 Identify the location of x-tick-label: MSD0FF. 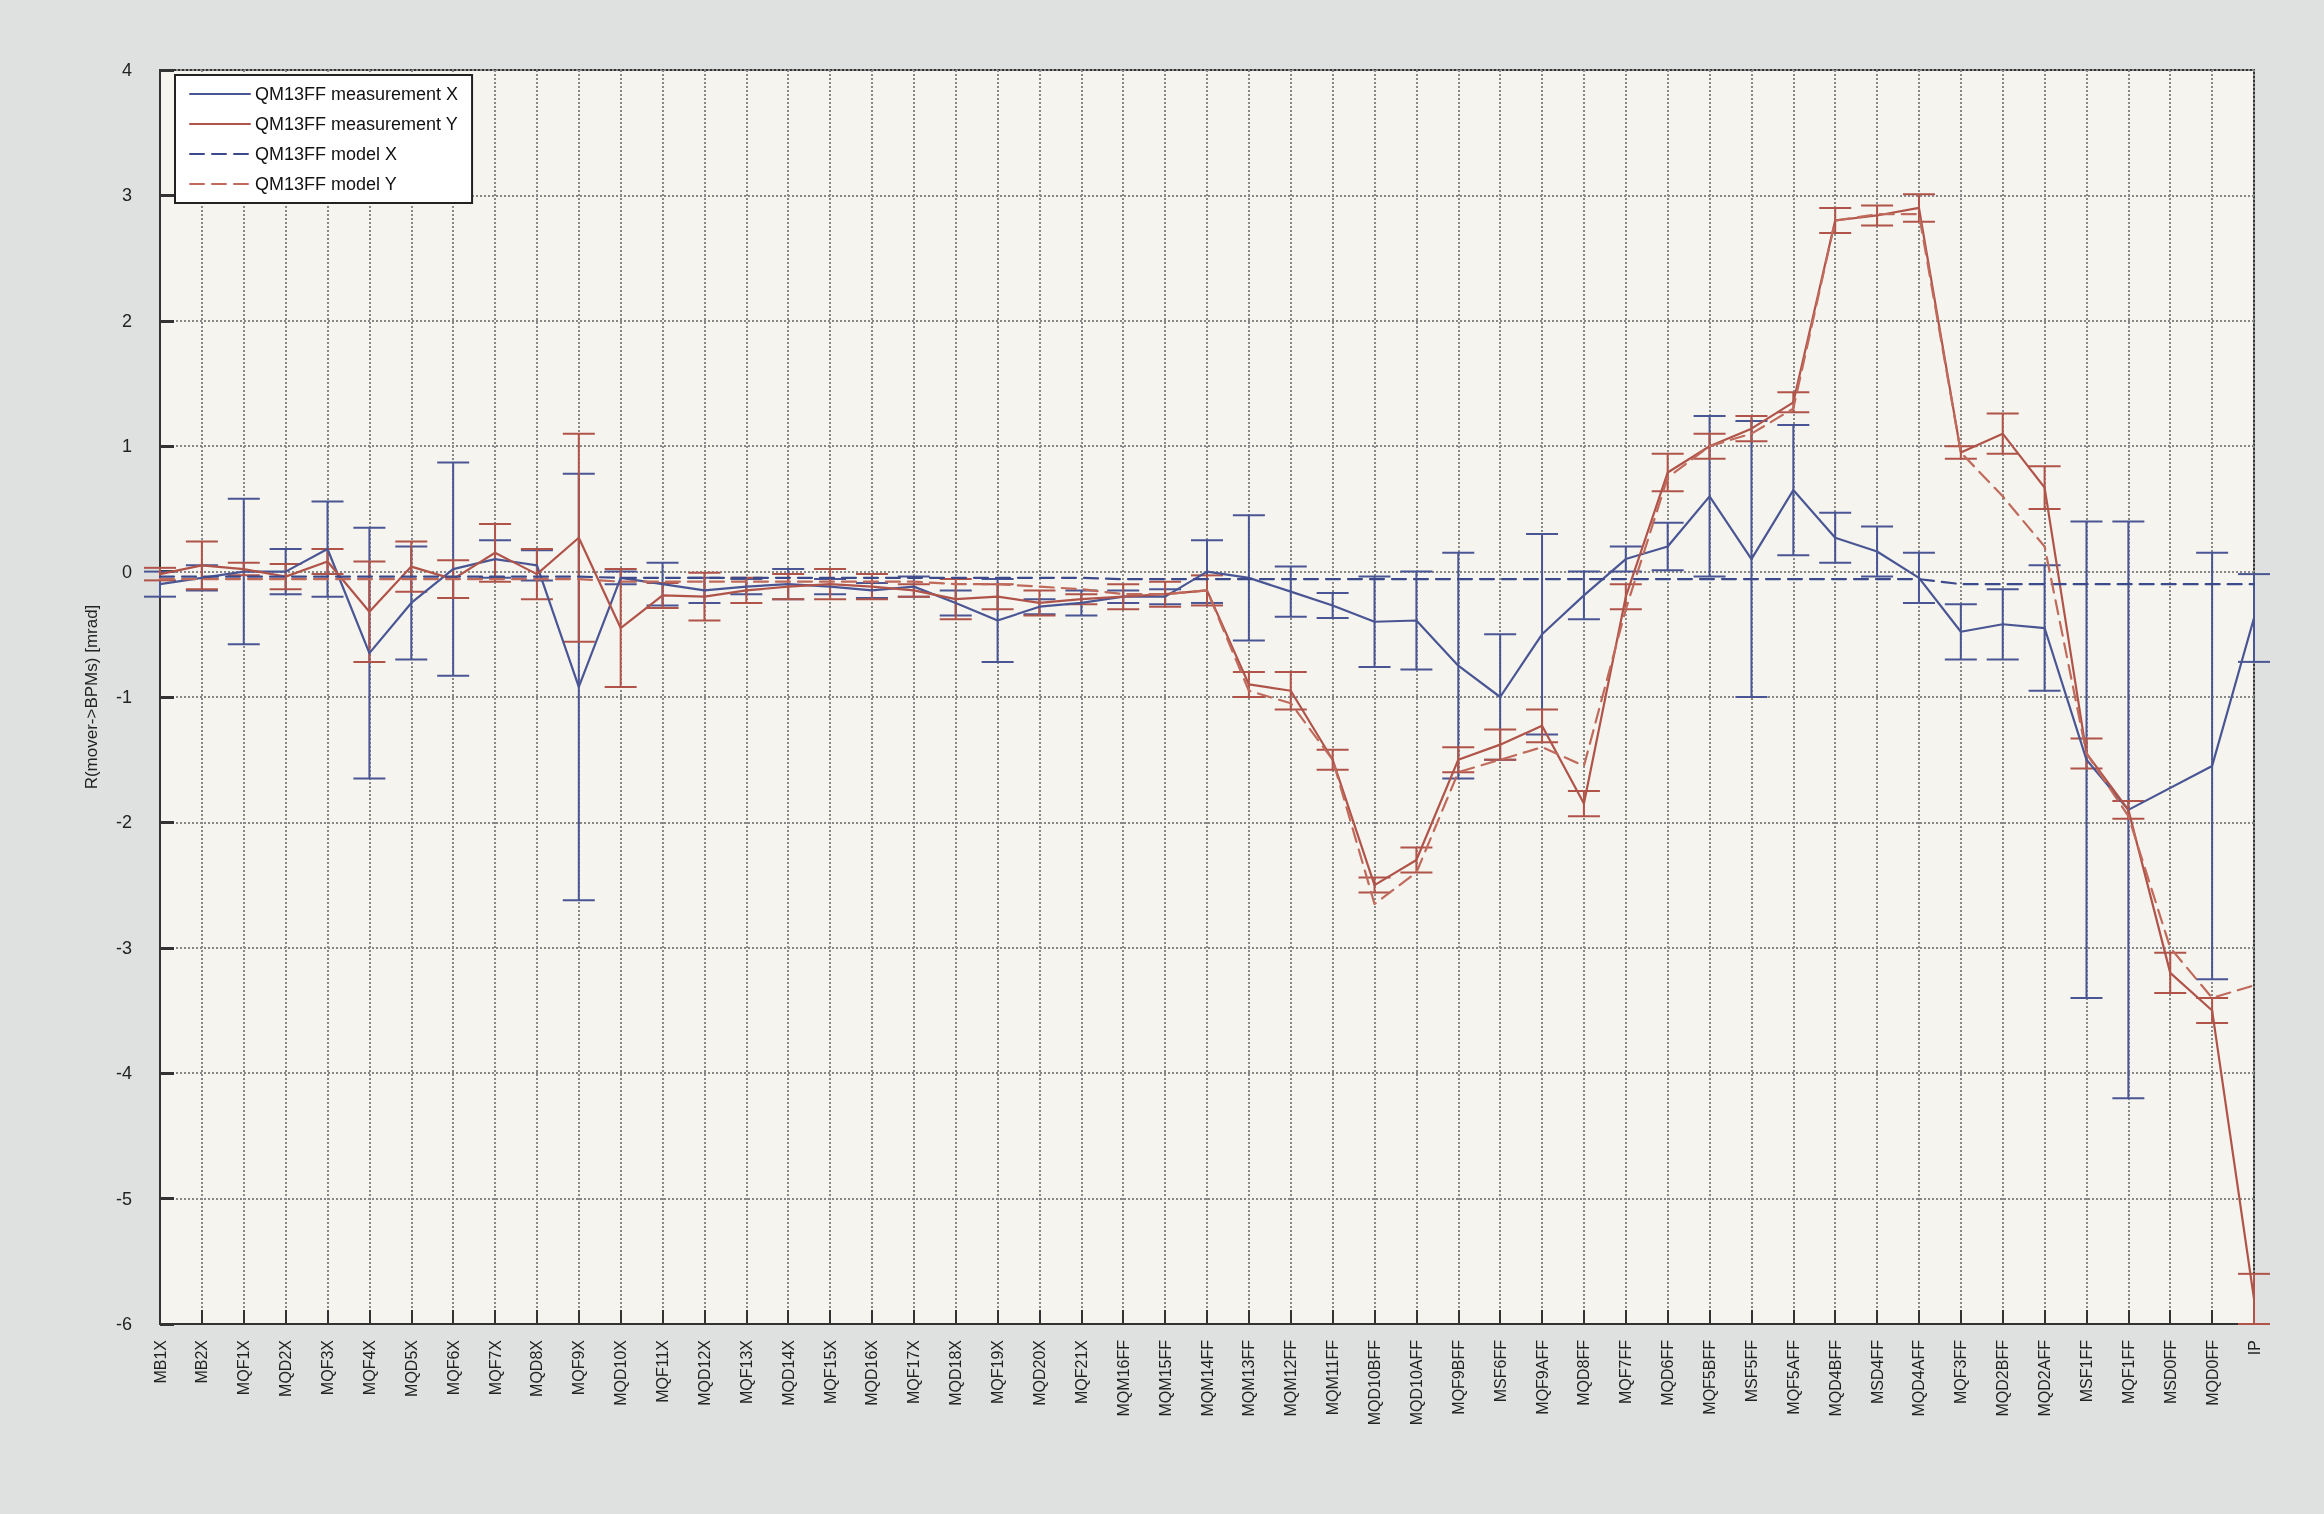
(2170, 1371).